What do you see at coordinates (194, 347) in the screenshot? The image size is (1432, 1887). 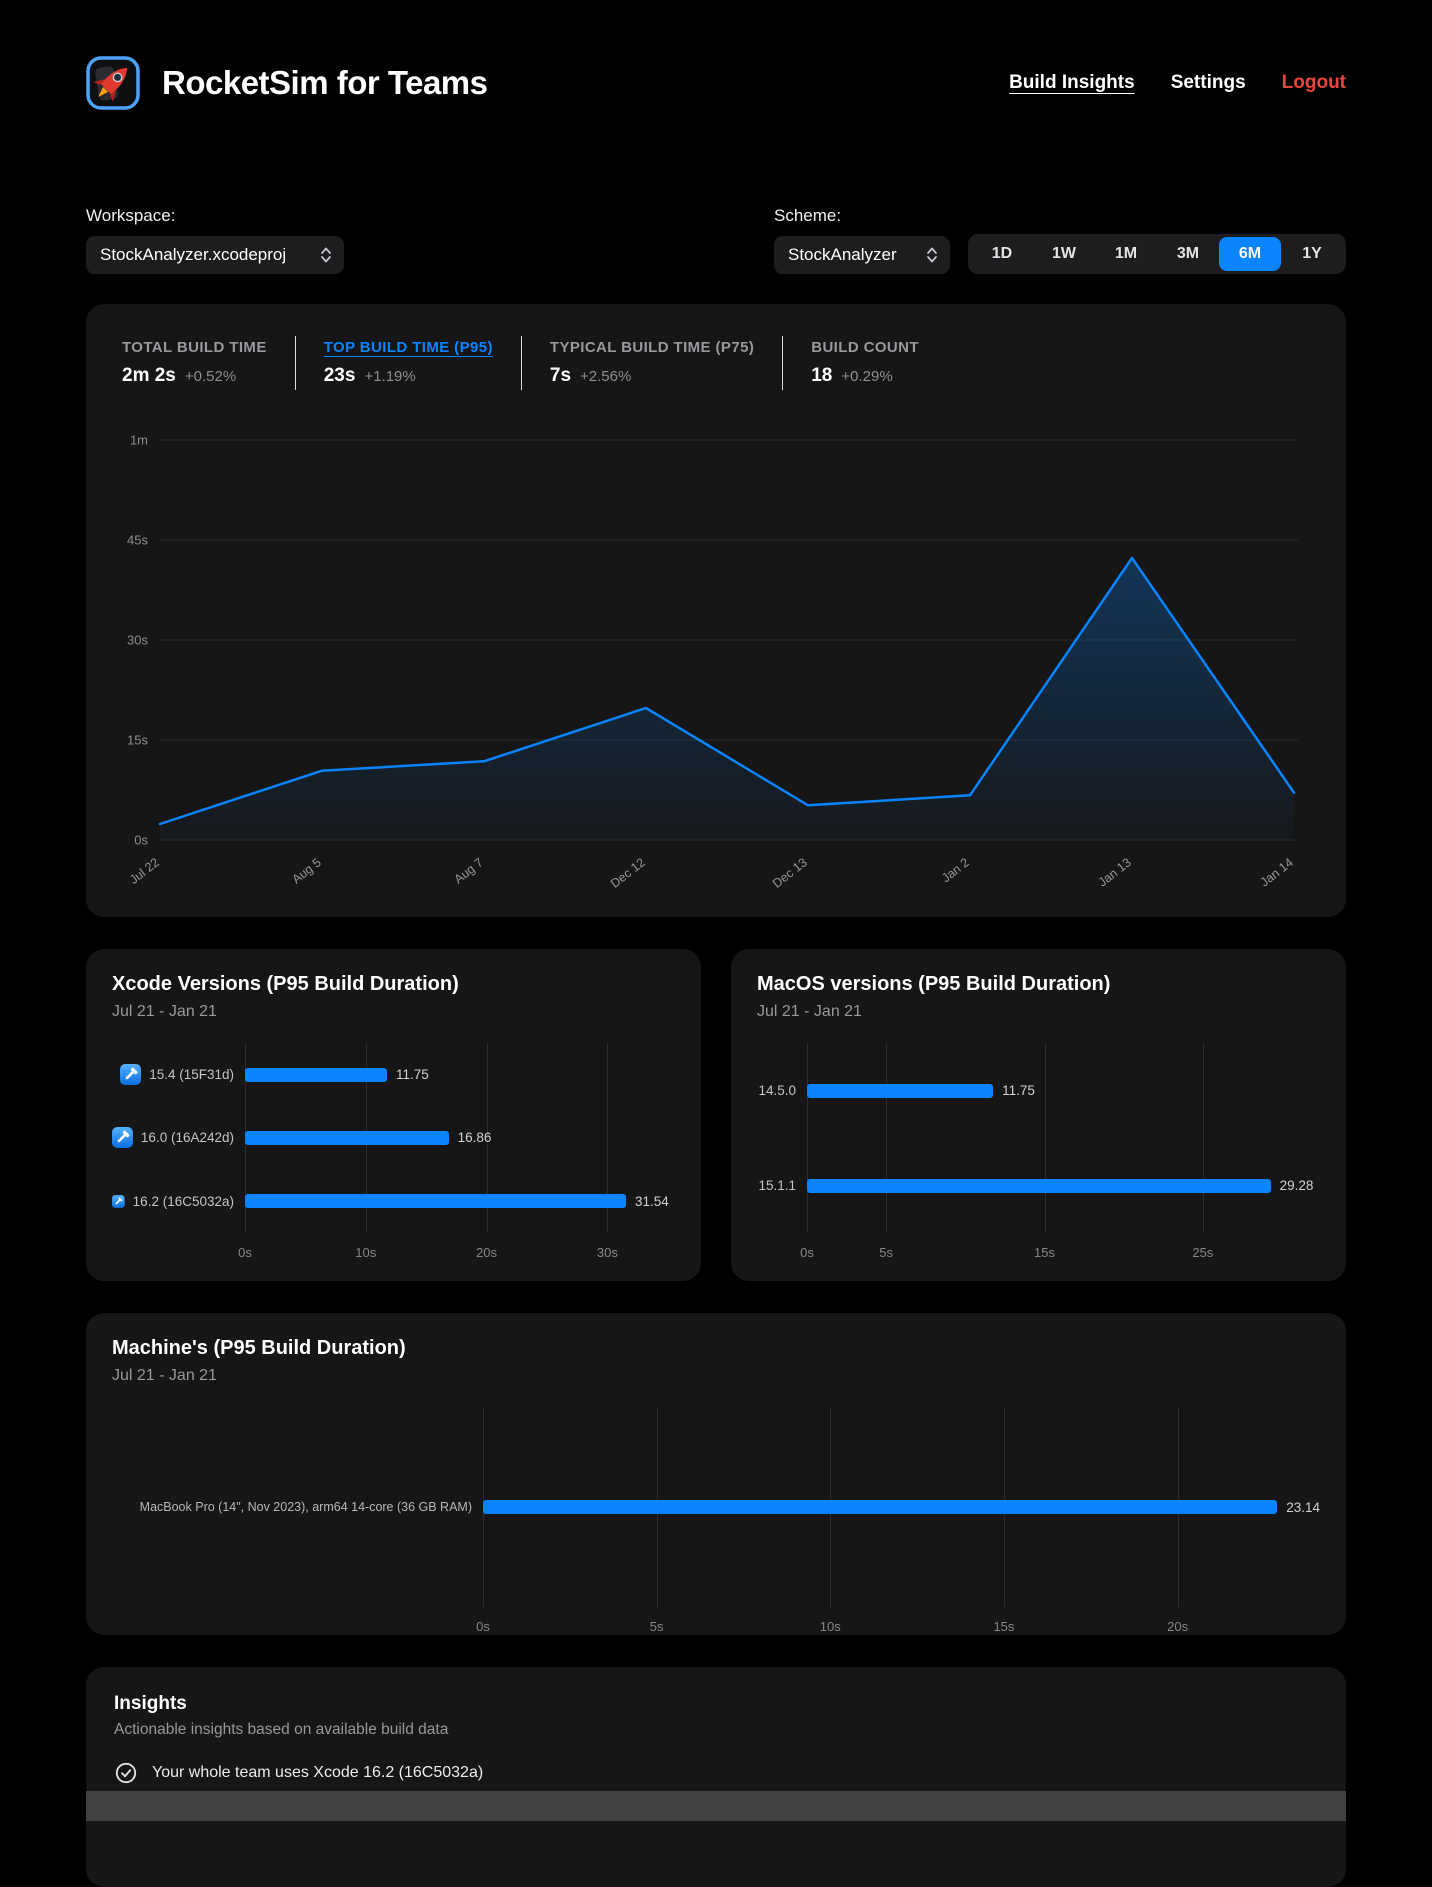 I see `stat-label: TOTAL BUILD TIME` at bounding box center [194, 347].